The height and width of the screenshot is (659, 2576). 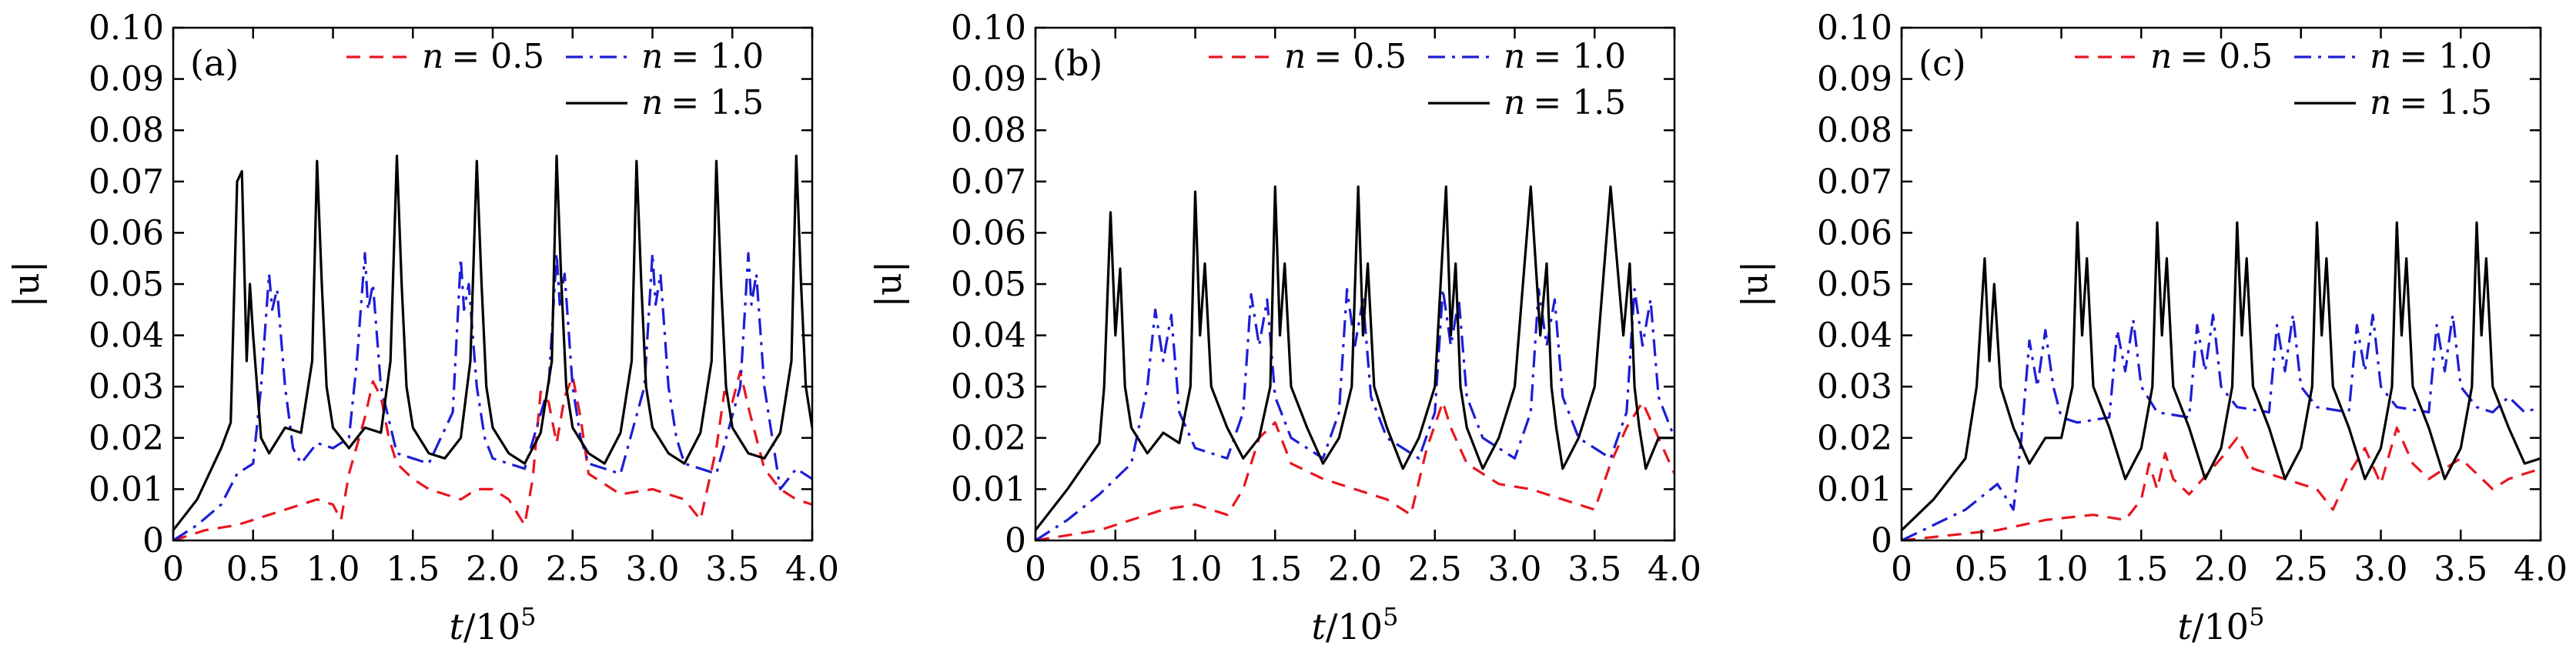 I want to click on x-axis-unit: /10, so click(x=1355, y=626).